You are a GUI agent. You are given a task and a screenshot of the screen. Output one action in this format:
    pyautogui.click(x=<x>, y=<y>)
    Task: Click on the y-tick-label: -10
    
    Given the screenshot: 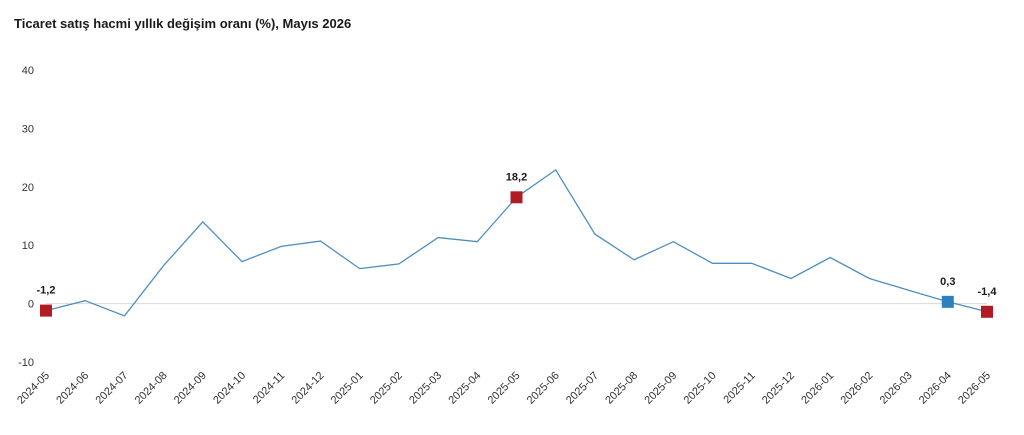 What is the action you would take?
    pyautogui.click(x=26, y=363)
    